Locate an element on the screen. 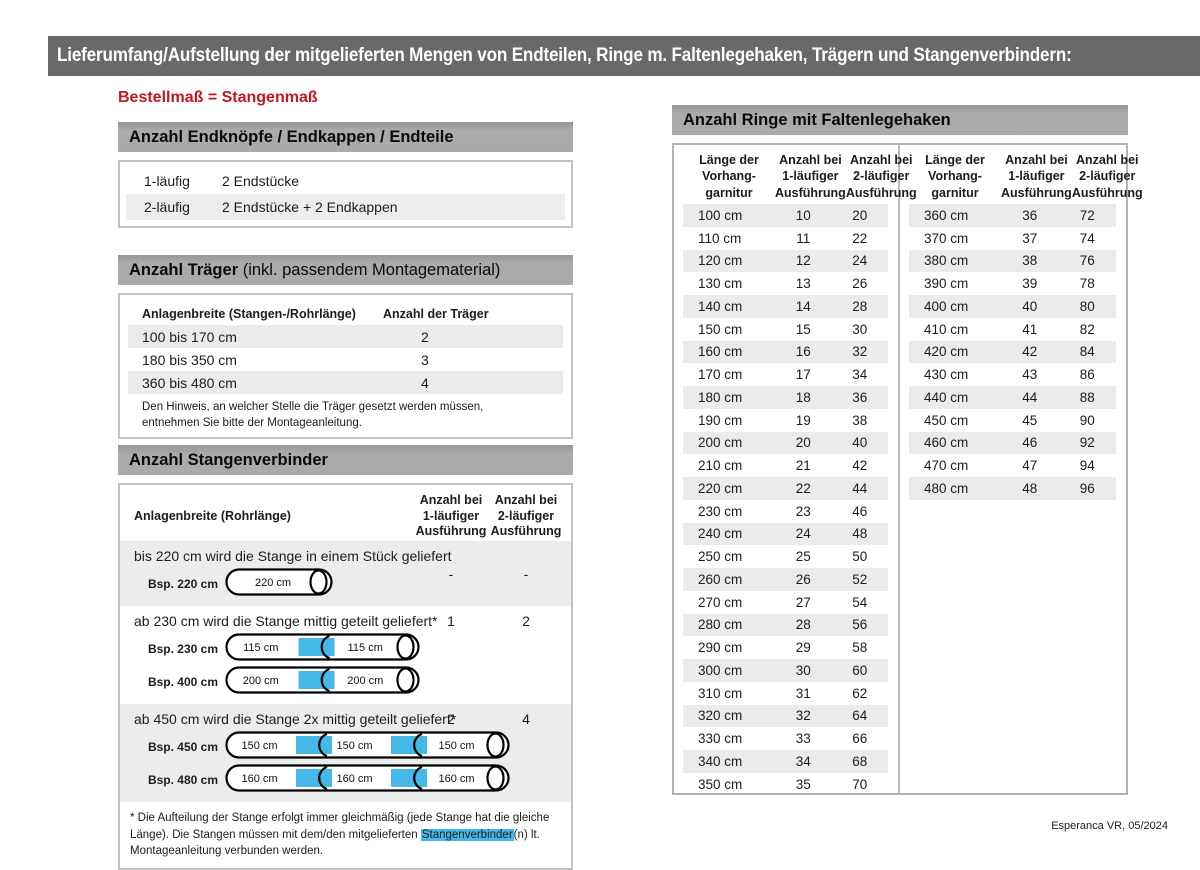  rod-example-row: Bsp. 400 cm 200 cm 200 cm is located at coordinates (345, 682).